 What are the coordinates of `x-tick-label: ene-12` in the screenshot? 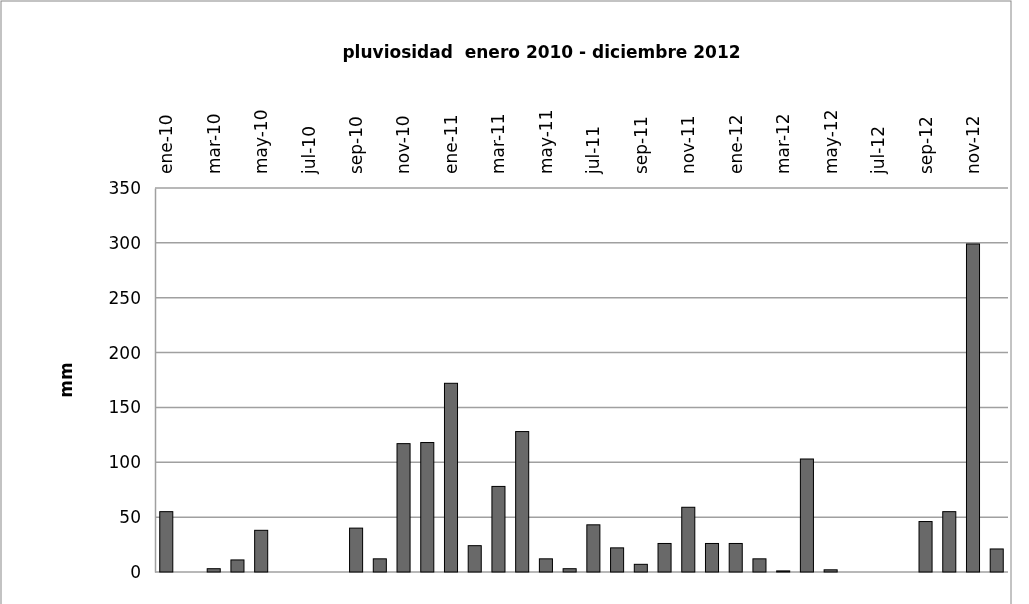 It's located at (735, 144).